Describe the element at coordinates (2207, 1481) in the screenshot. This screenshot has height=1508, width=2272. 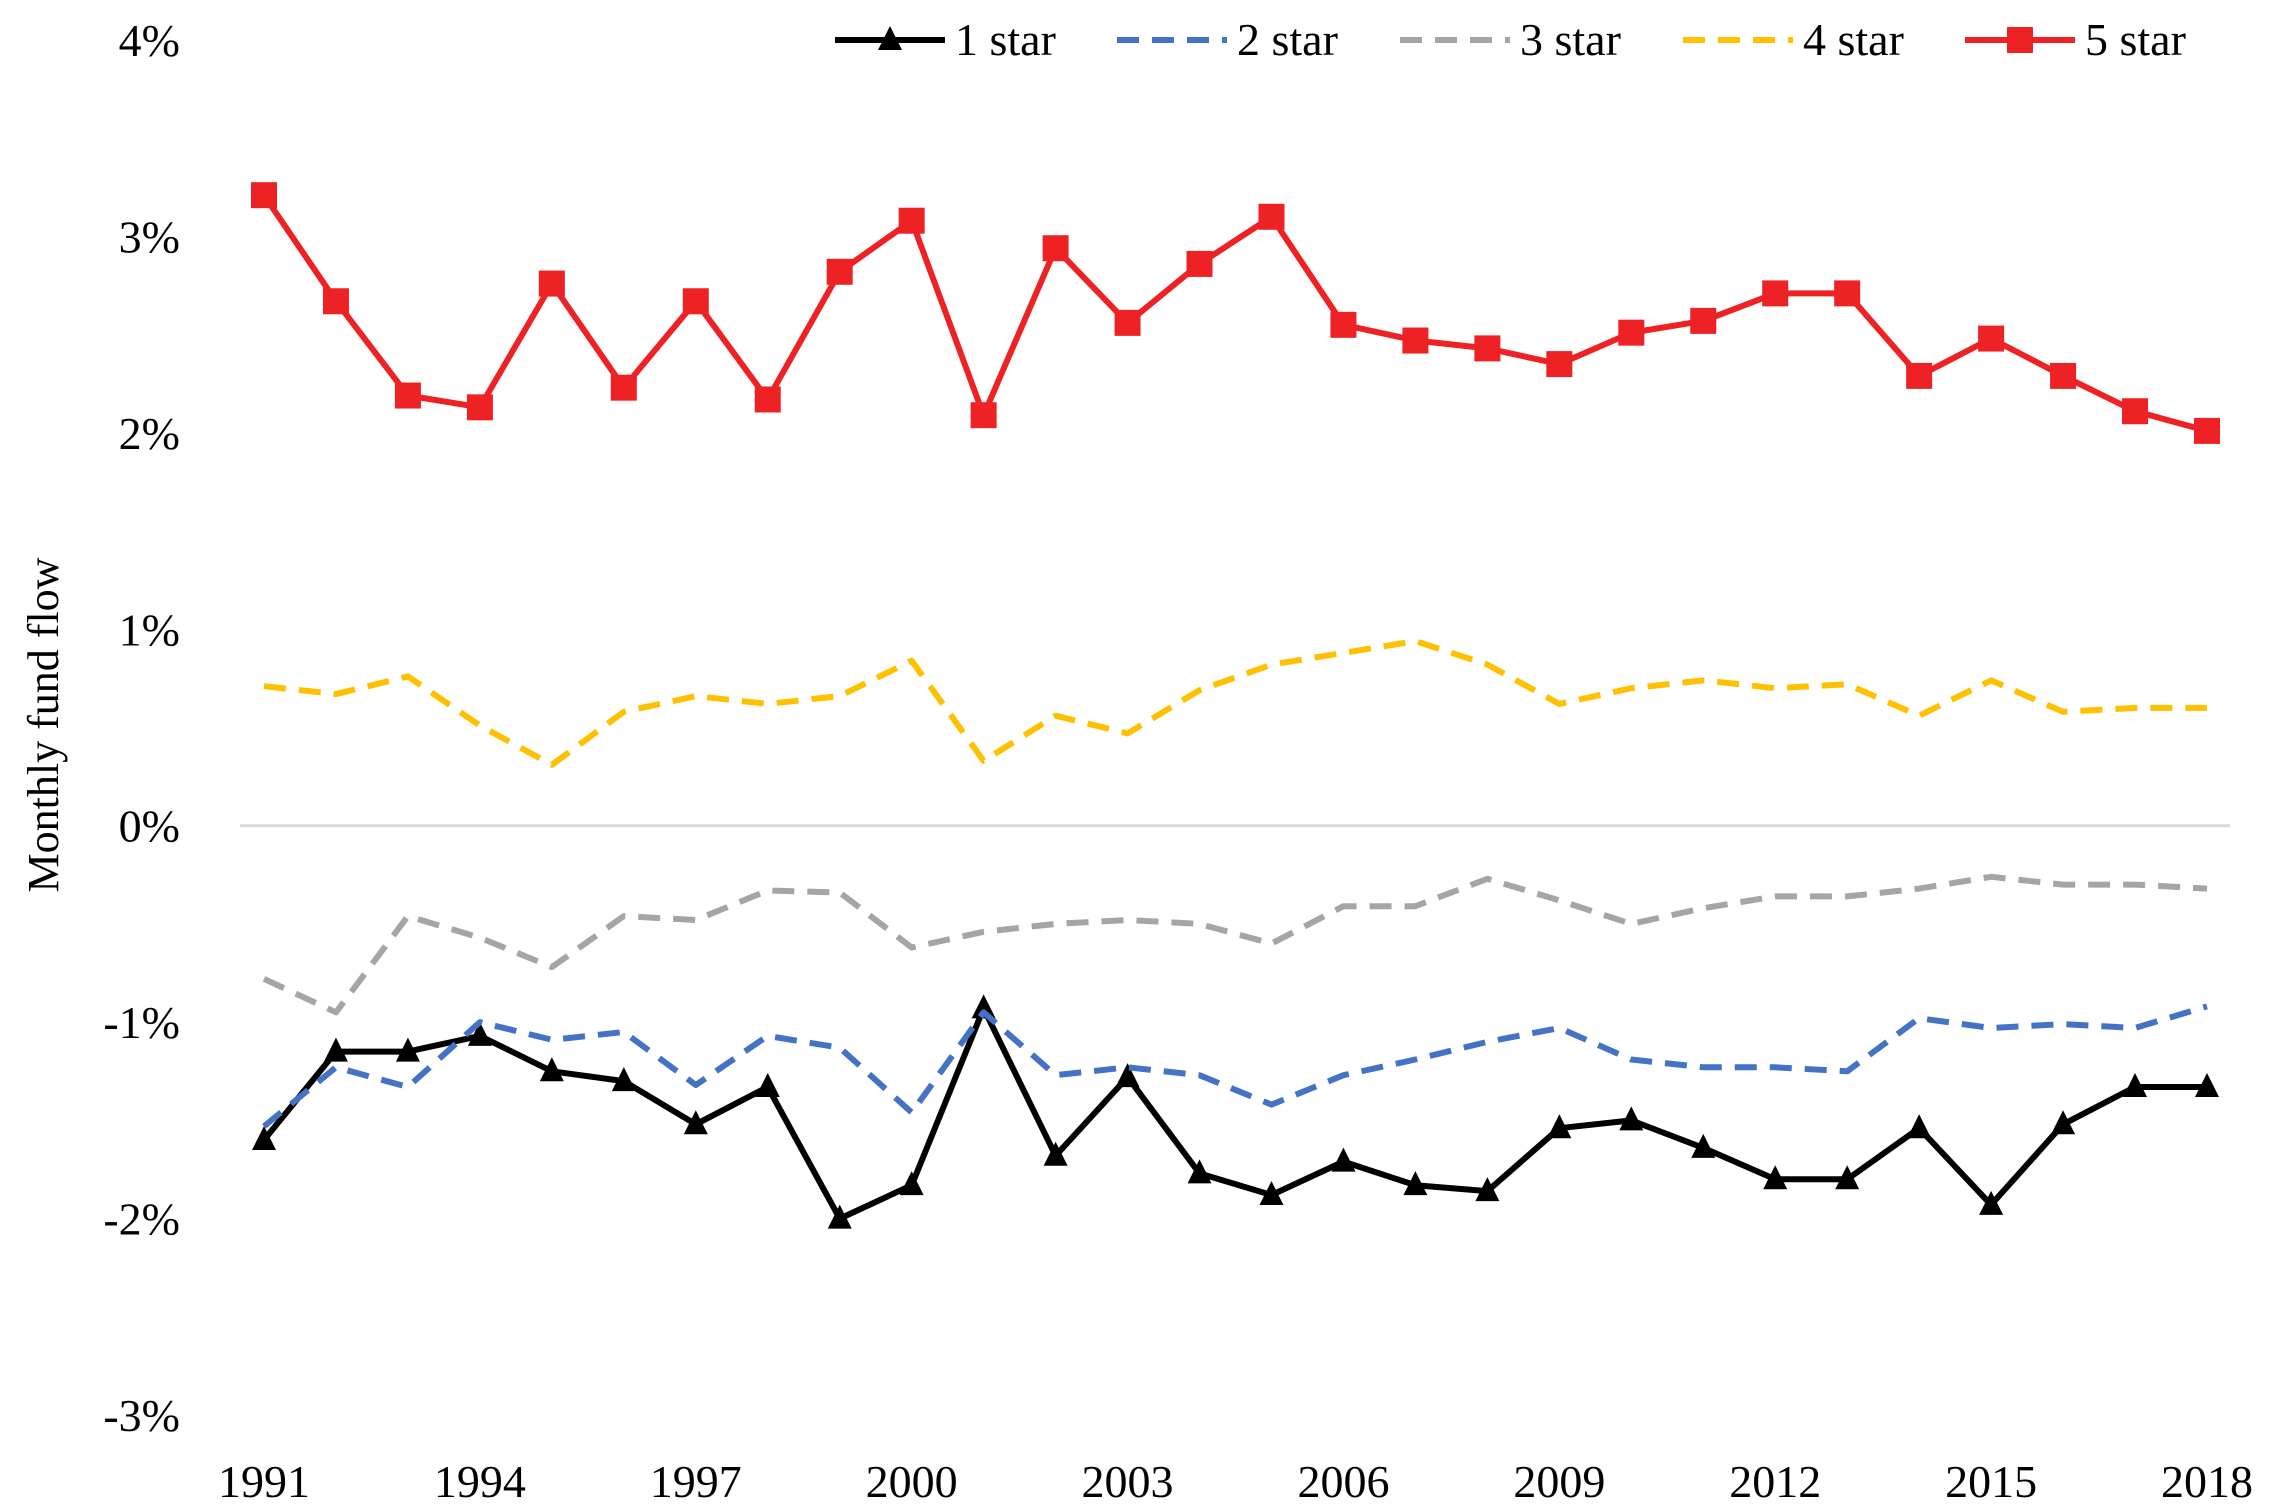
I see `x-tick-label: 2018` at that location.